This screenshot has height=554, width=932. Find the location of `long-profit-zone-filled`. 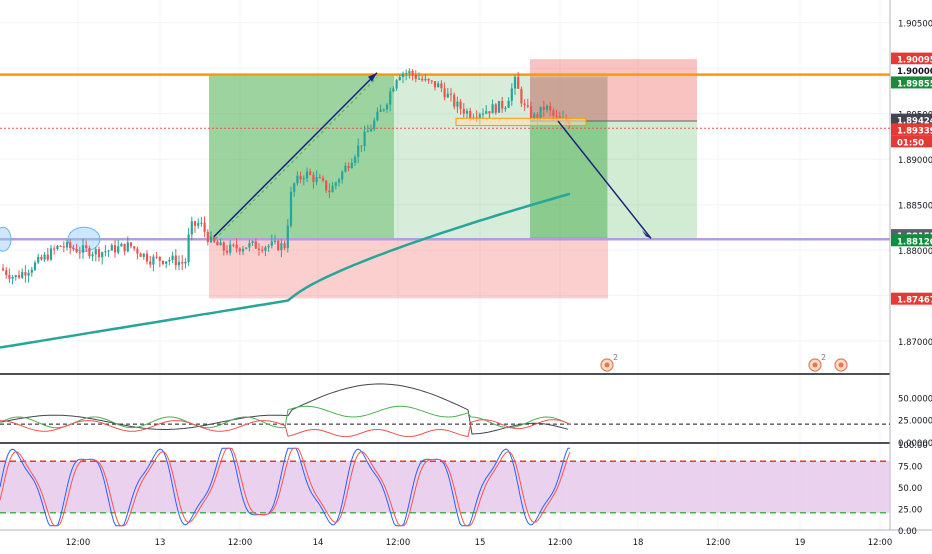

long-profit-zone-filled is located at coordinates (301, 157).